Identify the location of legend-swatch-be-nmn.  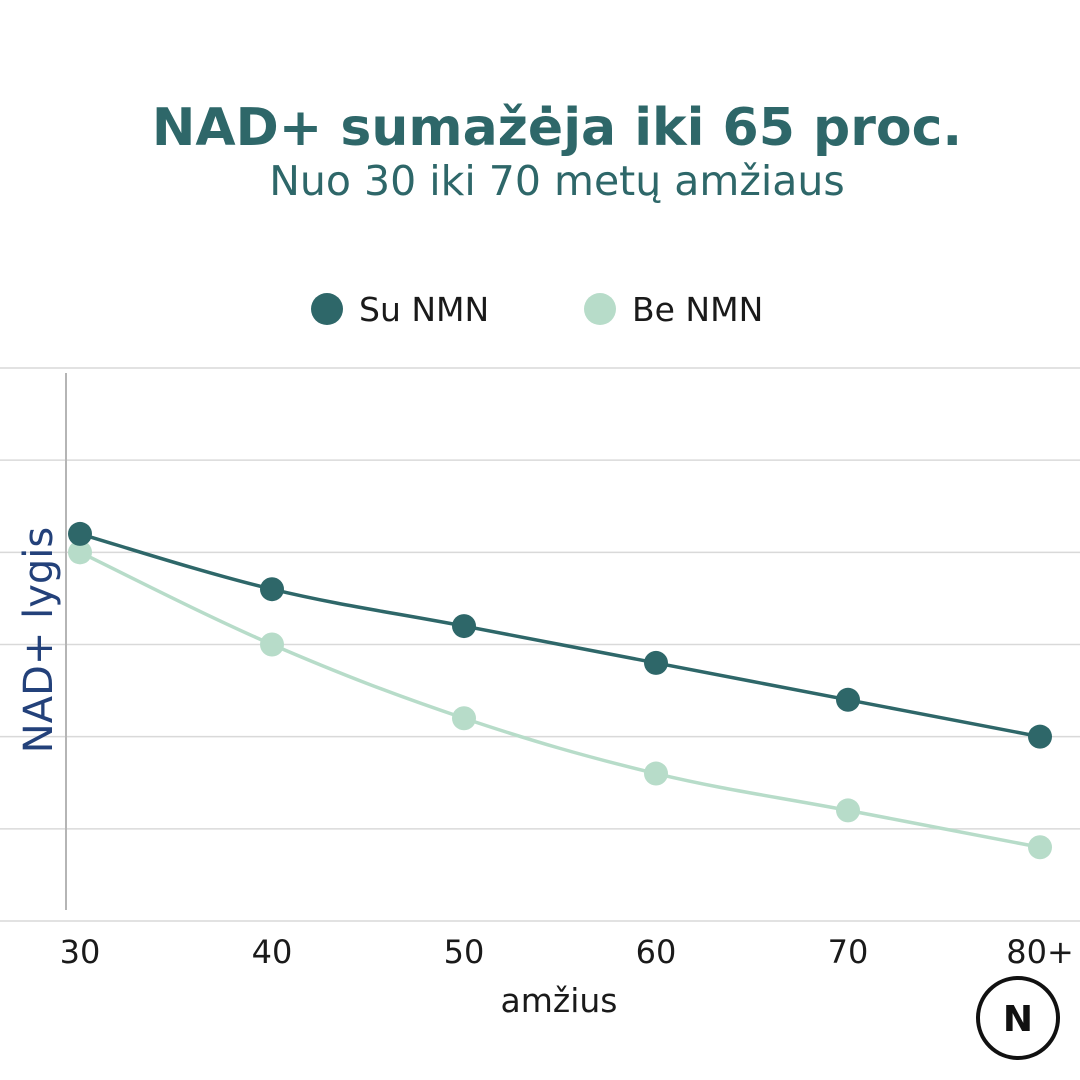
(600, 309).